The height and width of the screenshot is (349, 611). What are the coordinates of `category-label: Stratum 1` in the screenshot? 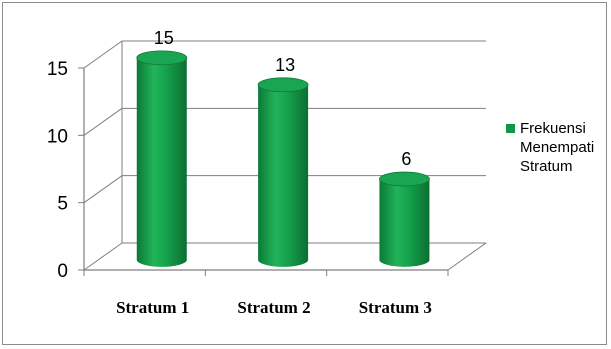 It's located at (152, 307).